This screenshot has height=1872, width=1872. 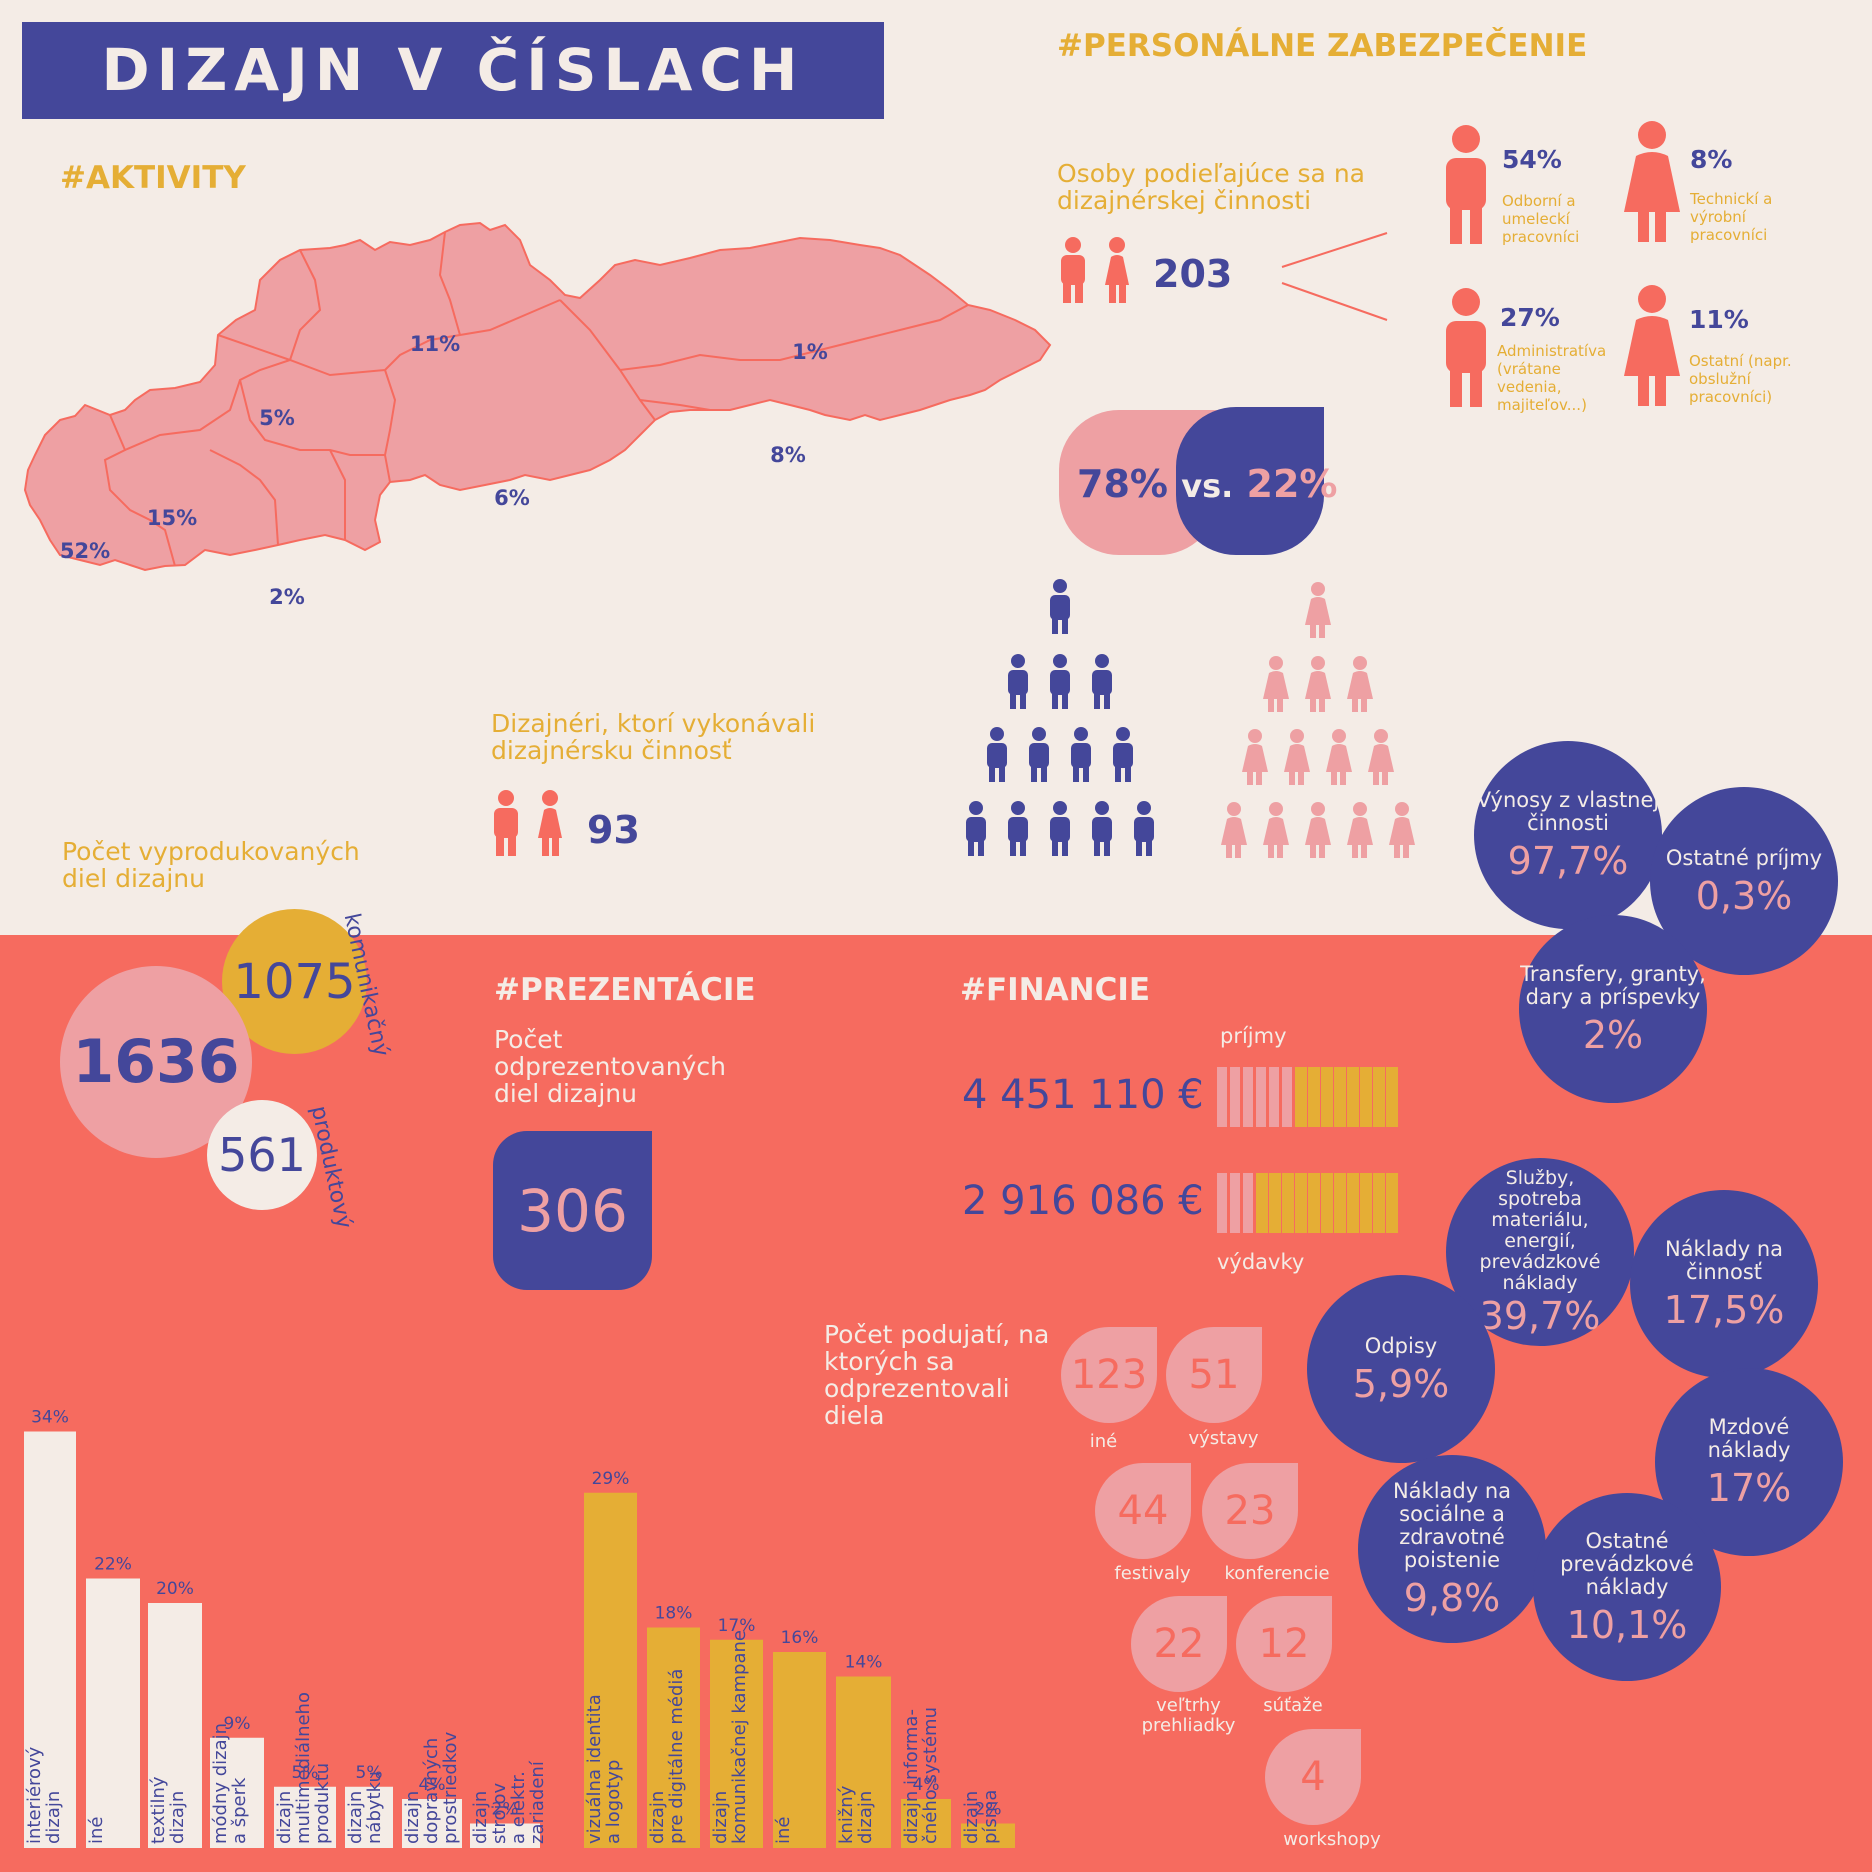 What do you see at coordinates (1152, 1573) in the screenshot?
I see `event-label-3: festivaly` at bounding box center [1152, 1573].